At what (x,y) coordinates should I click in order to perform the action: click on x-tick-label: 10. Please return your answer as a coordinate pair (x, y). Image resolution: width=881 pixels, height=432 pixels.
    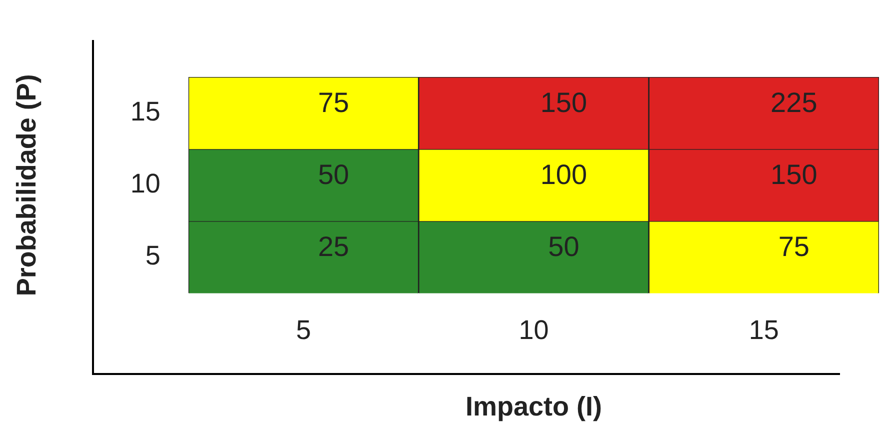
    Looking at the image, I should click on (533, 329).